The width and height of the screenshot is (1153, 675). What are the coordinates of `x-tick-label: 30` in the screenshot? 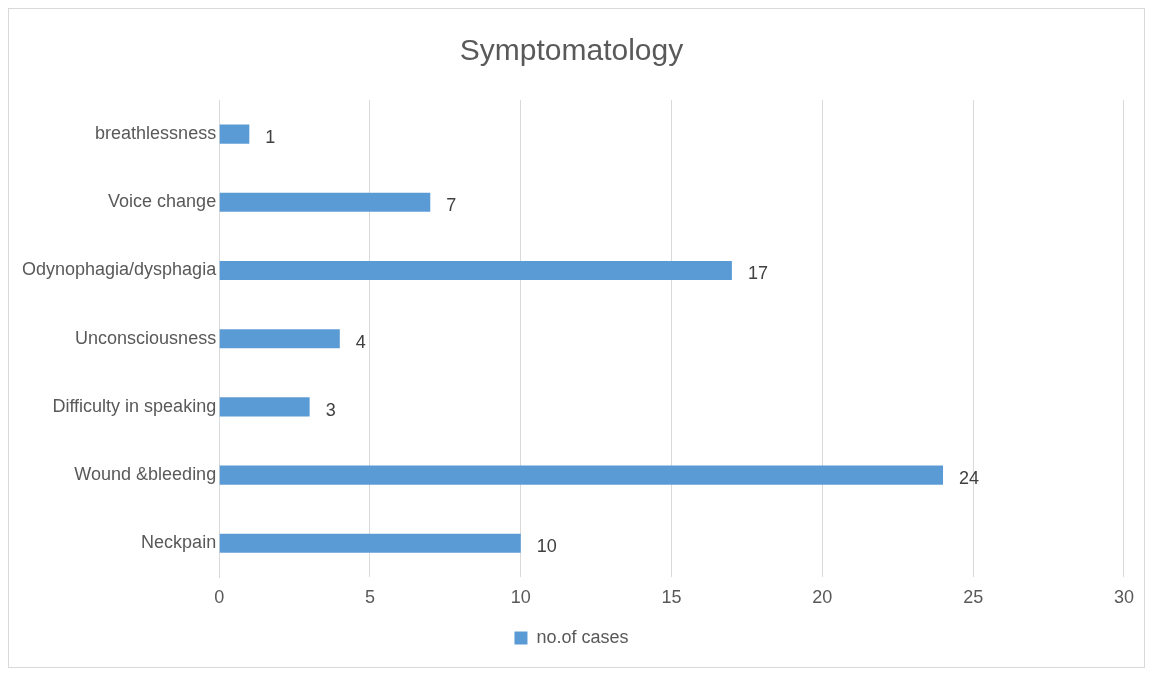 It's located at (1123, 597).